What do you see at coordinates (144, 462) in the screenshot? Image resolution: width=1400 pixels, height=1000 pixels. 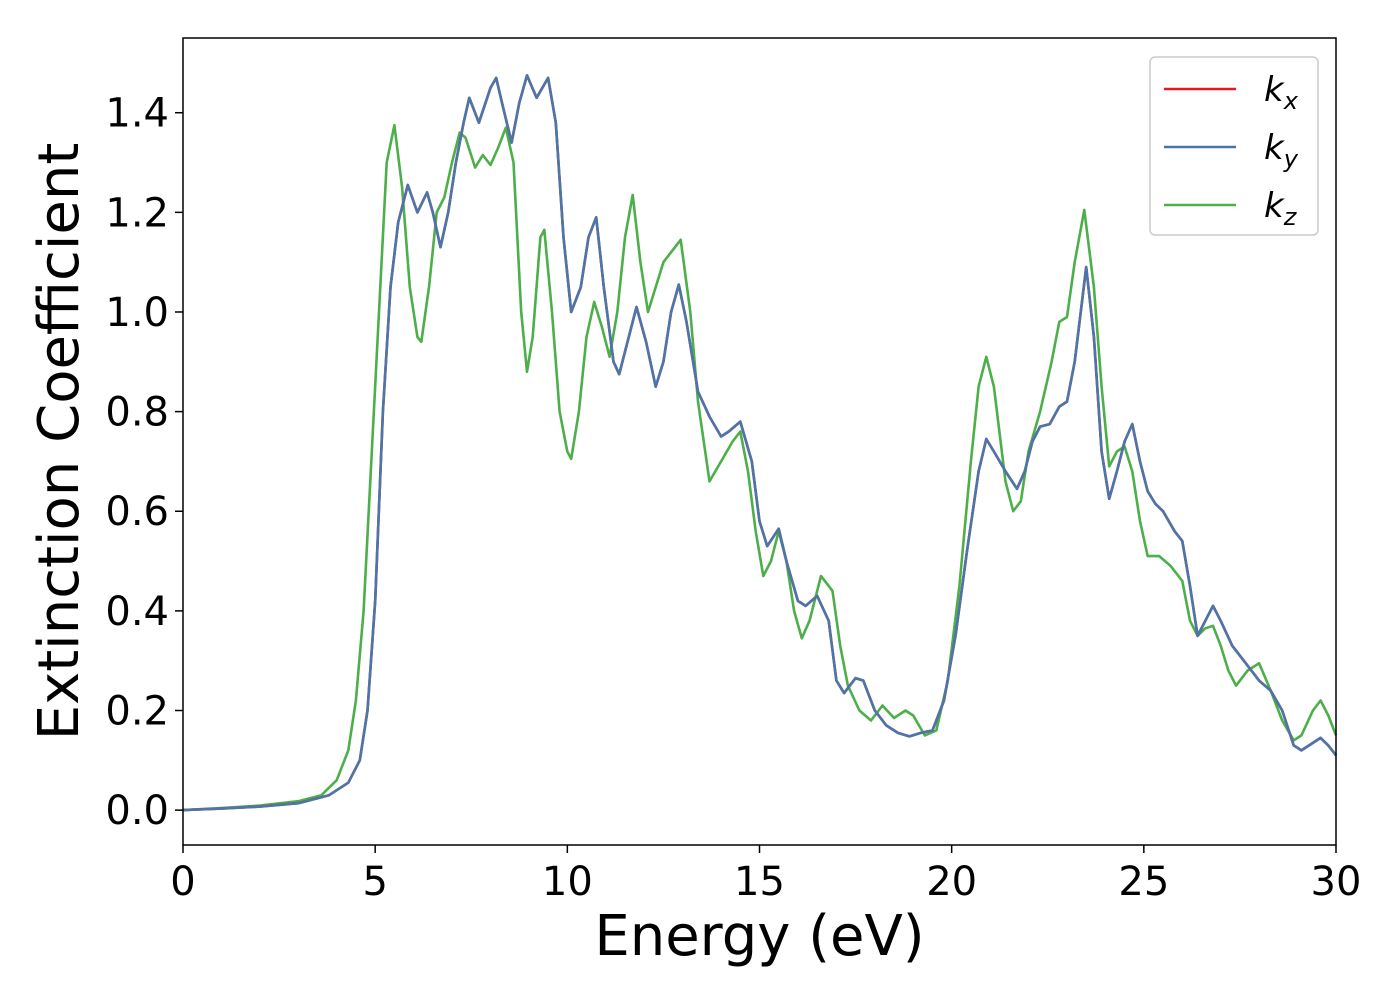 I see `y-axis-ticks: 0.0 0.2 0.4 0.6 0.8 1.0 1.2 1.4` at bounding box center [144, 462].